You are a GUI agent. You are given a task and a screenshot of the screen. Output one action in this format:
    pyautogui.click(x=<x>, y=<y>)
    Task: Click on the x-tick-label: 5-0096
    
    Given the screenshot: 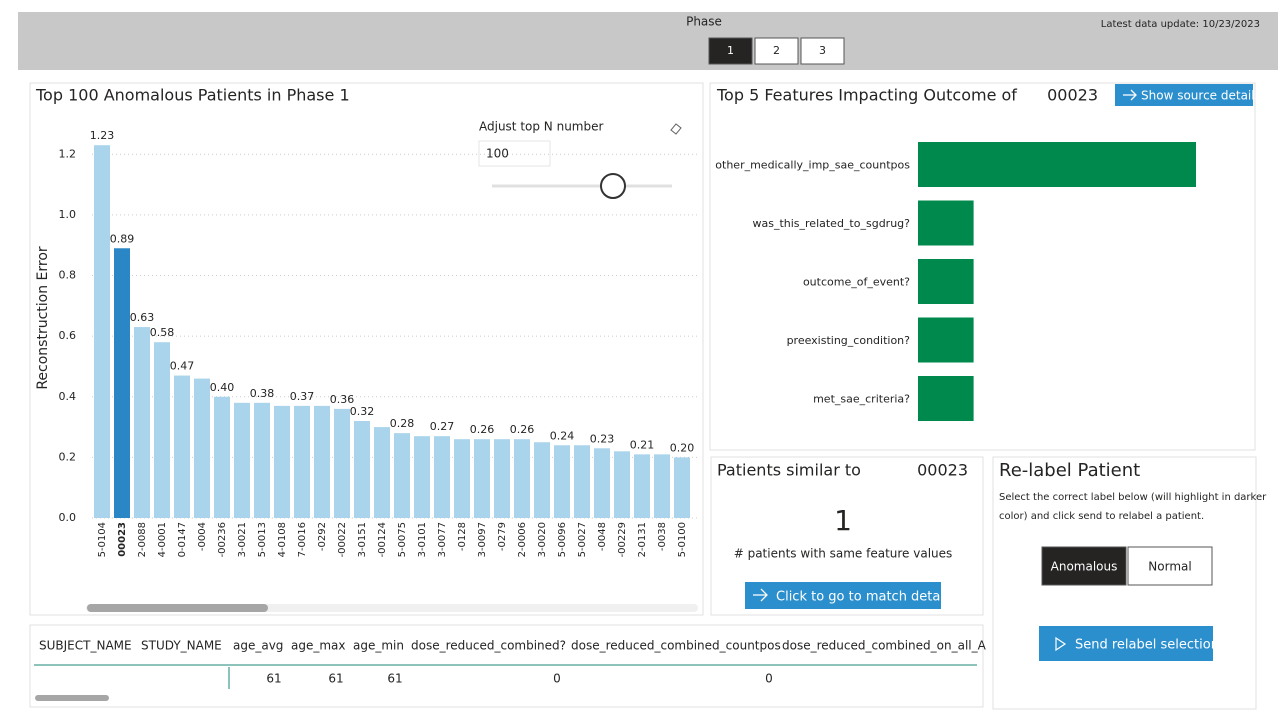 What is the action you would take?
    pyautogui.click(x=562, y=539)
    